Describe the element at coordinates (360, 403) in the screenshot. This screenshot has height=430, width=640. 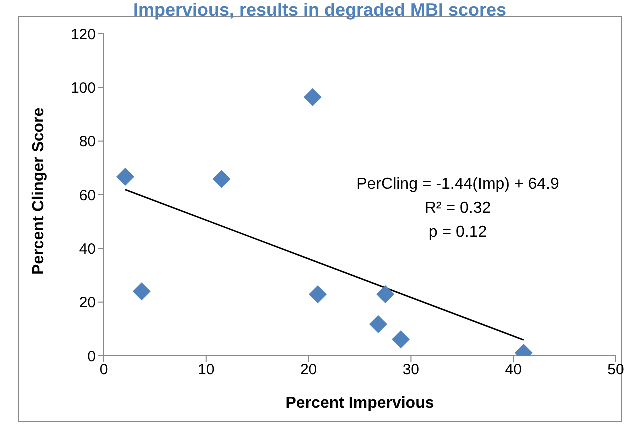
I see `x-axis-title: Percent Impervious` at that location.